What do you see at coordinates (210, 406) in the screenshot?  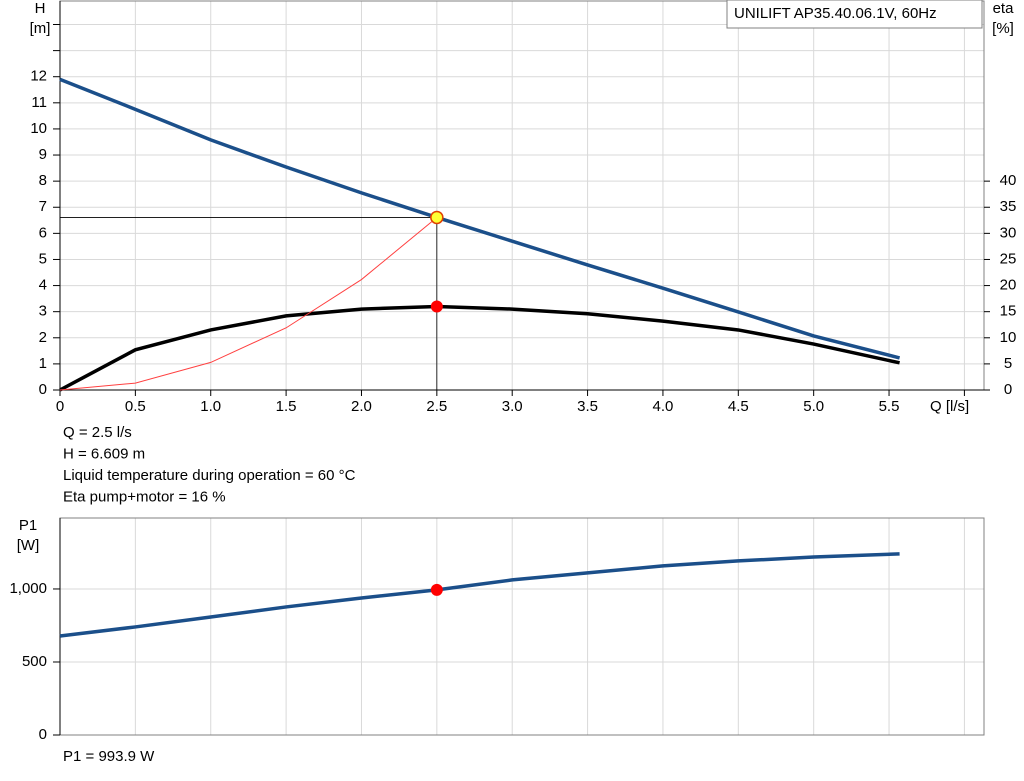 I see `x-tick-label: 1.0` at bounding box center [210, 406].